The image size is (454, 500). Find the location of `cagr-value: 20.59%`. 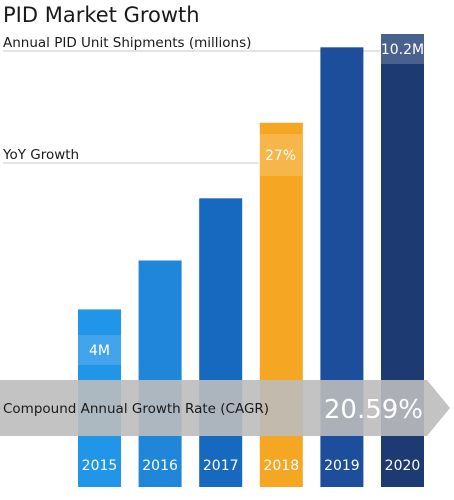

cagr-value: 20.59% is located at coordinates (373, 410).